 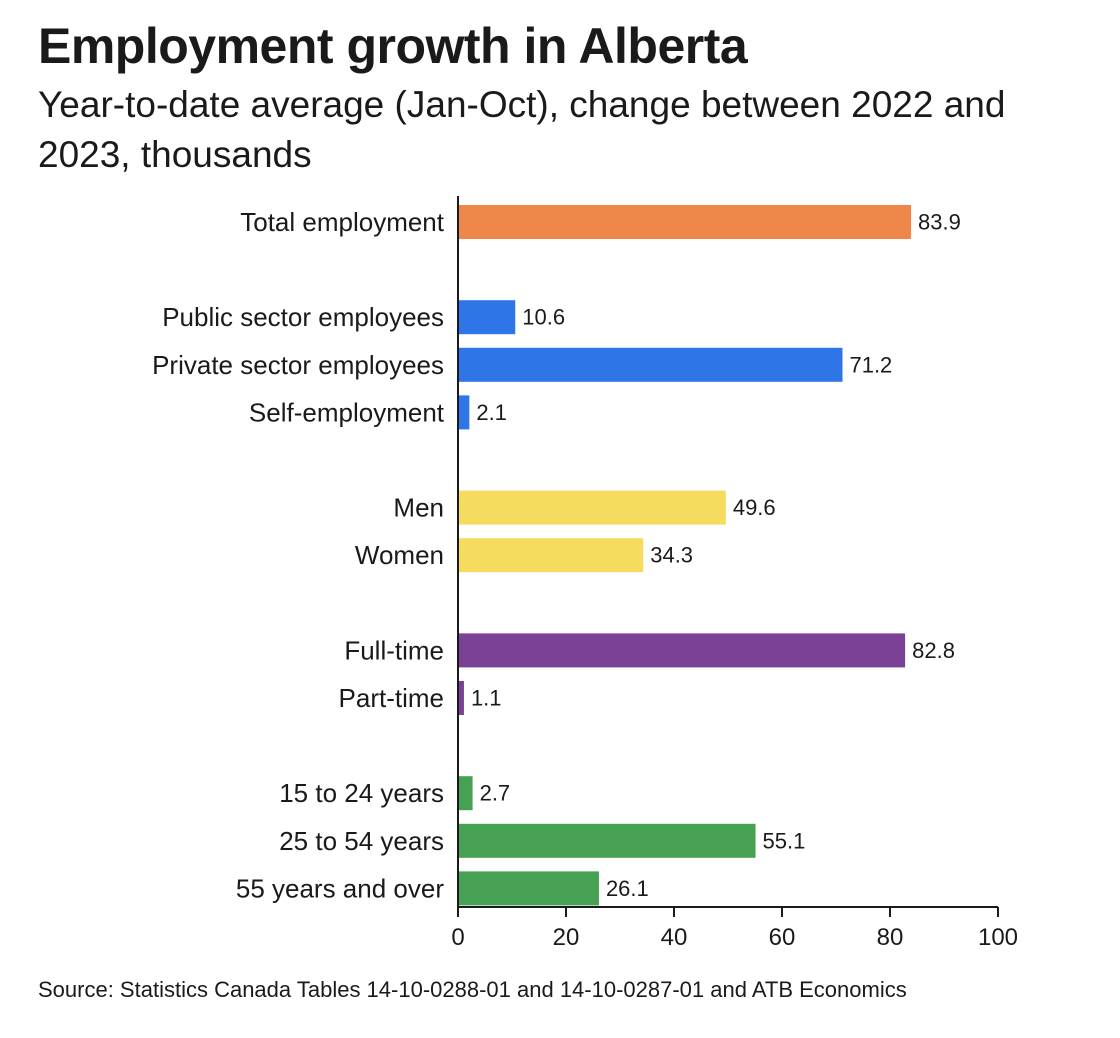 I want to click on value-label-part-time: 1.1, so click(x=486, y=698).